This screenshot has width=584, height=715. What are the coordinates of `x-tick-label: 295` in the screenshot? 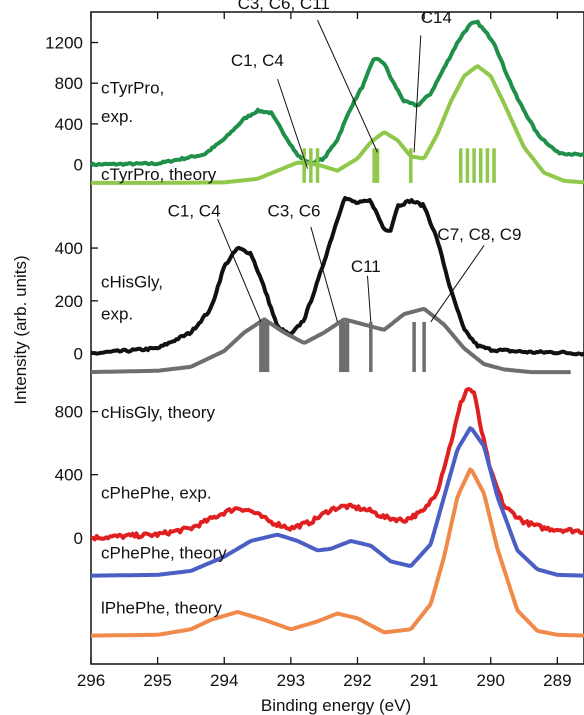 It's located at (157, 680).